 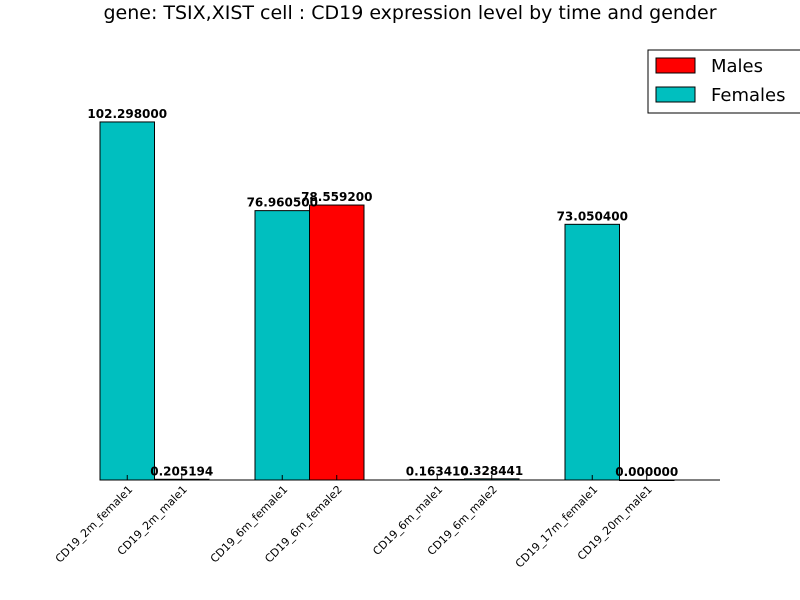 What do you see at coordinates (336, 197) in the screenshot?
I see `bar-value-label: 78.559200` at bounding box center [336, 197].